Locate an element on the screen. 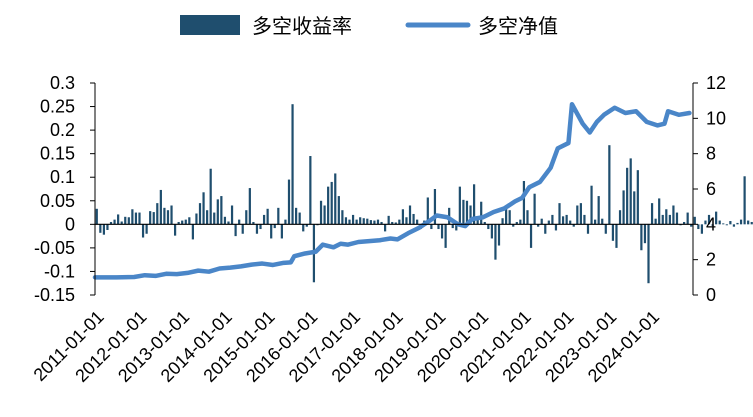  legend-label-line: 多空净值 is located at coordinates (518, 26).